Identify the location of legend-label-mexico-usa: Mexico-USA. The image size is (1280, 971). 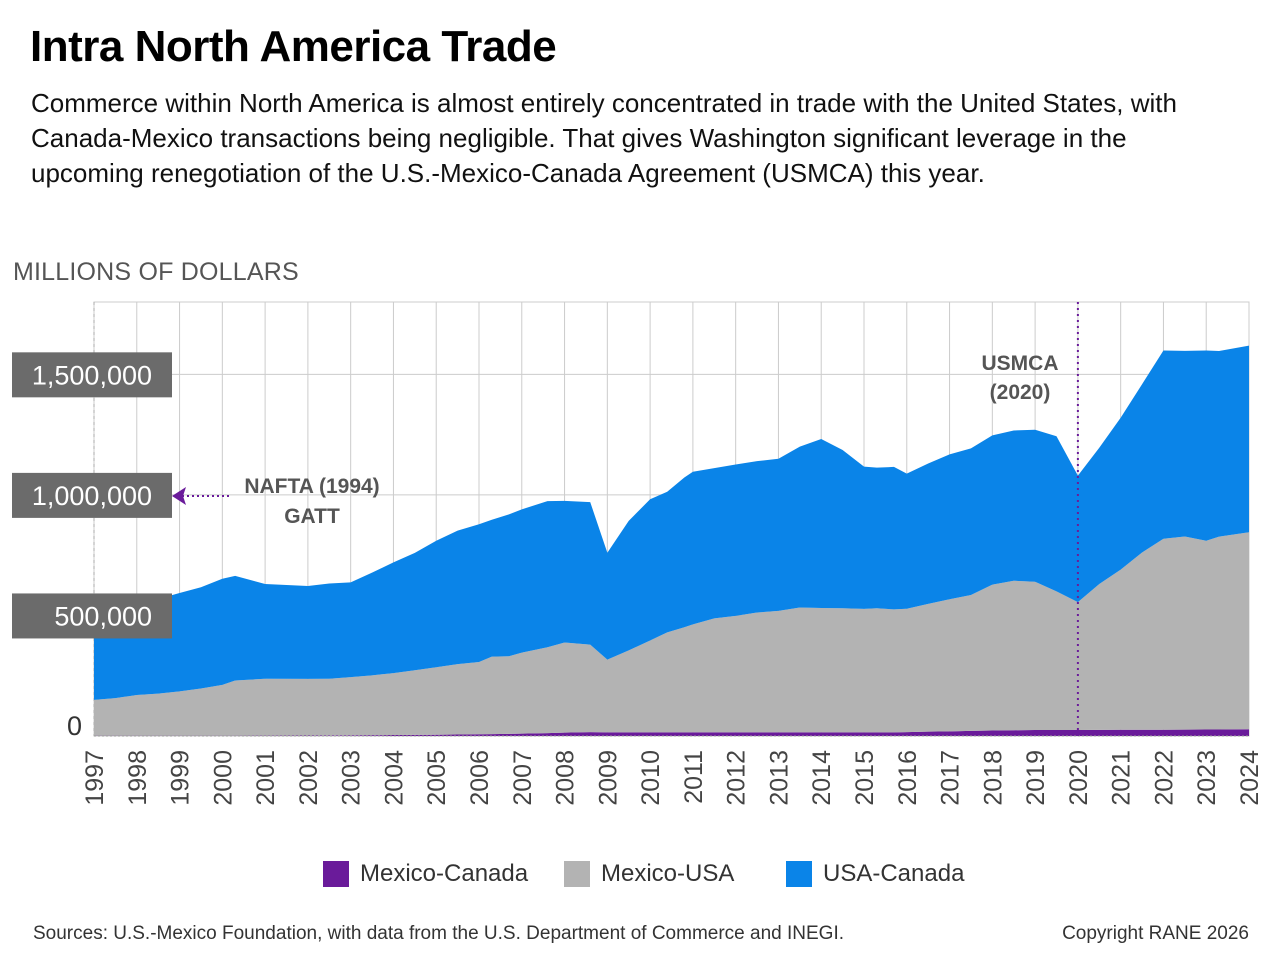
(668, 873).